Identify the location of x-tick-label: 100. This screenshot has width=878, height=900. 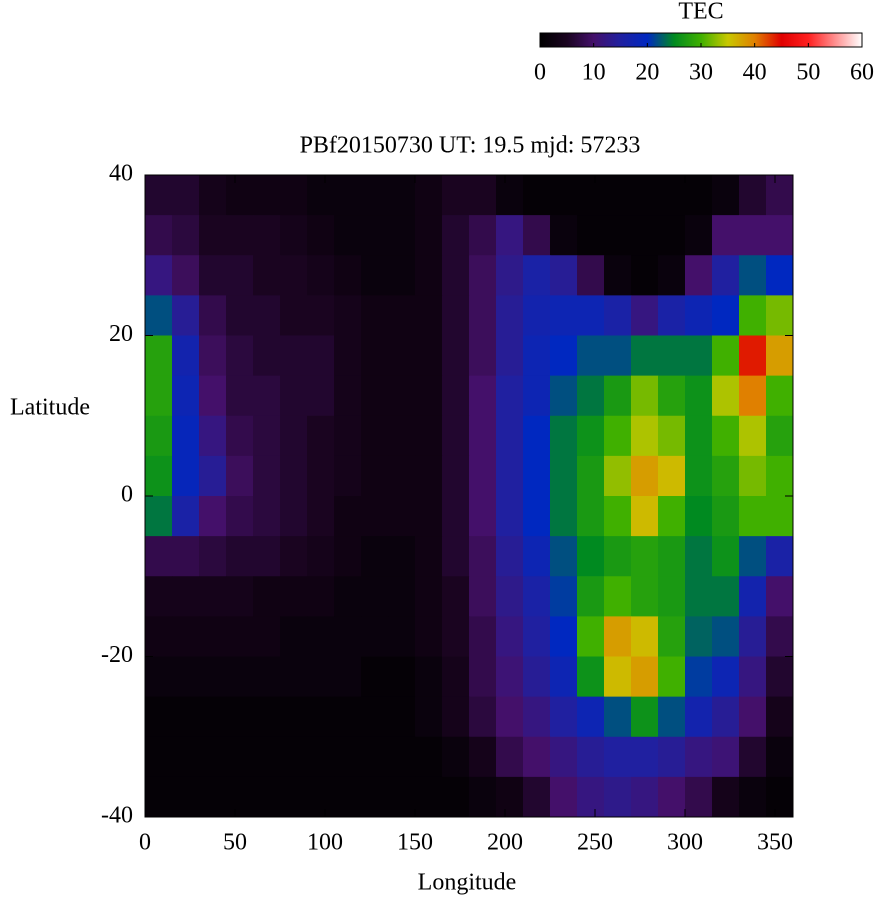
(325, 843).